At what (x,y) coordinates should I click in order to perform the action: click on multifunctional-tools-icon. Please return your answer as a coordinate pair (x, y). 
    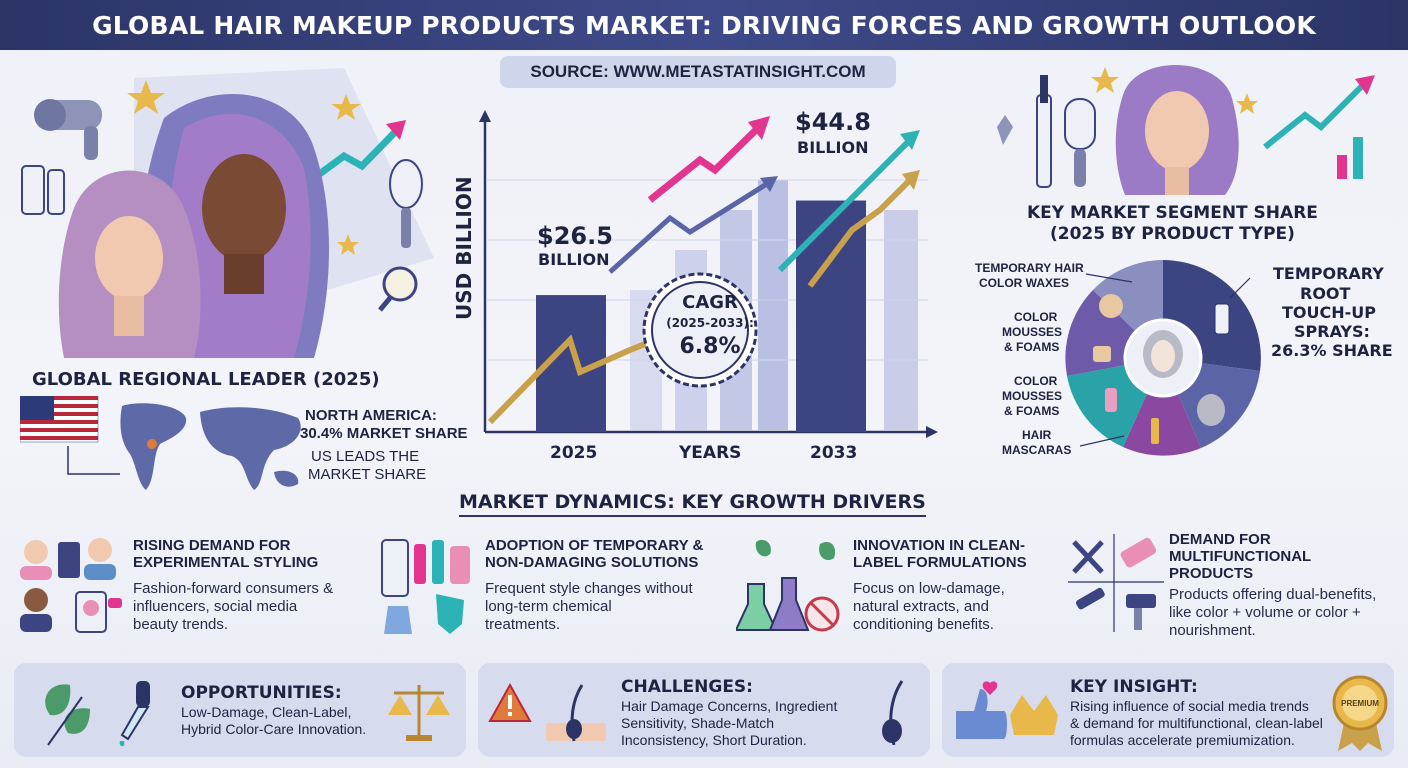
    Looking at the image, I should click on (1116, 583).